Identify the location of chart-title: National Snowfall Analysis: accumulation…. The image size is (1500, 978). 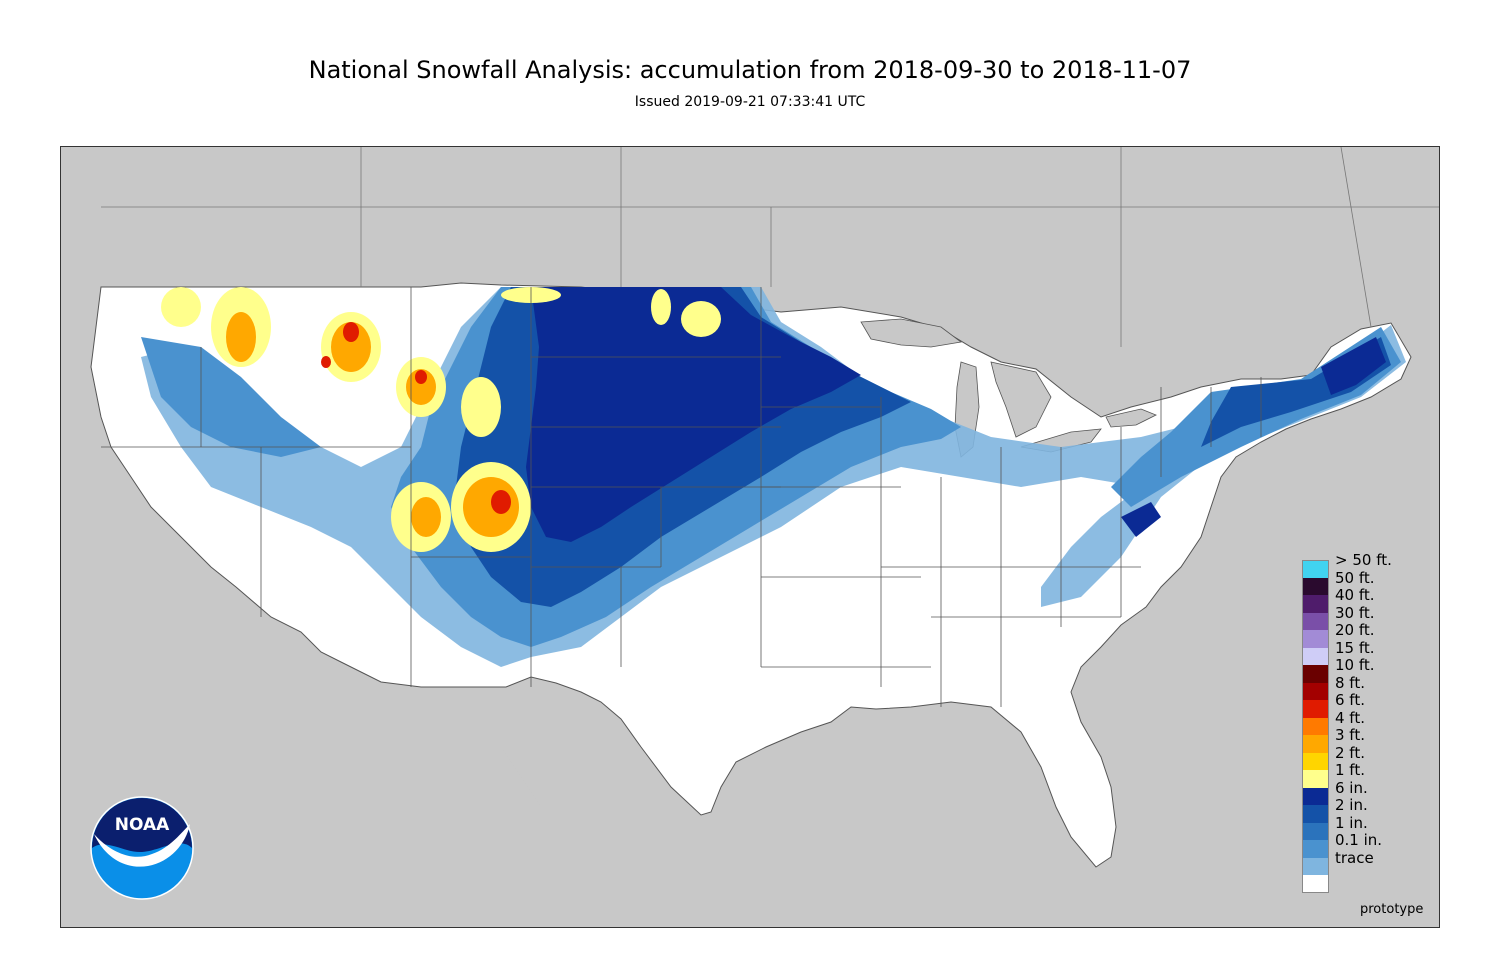
(750, 70).